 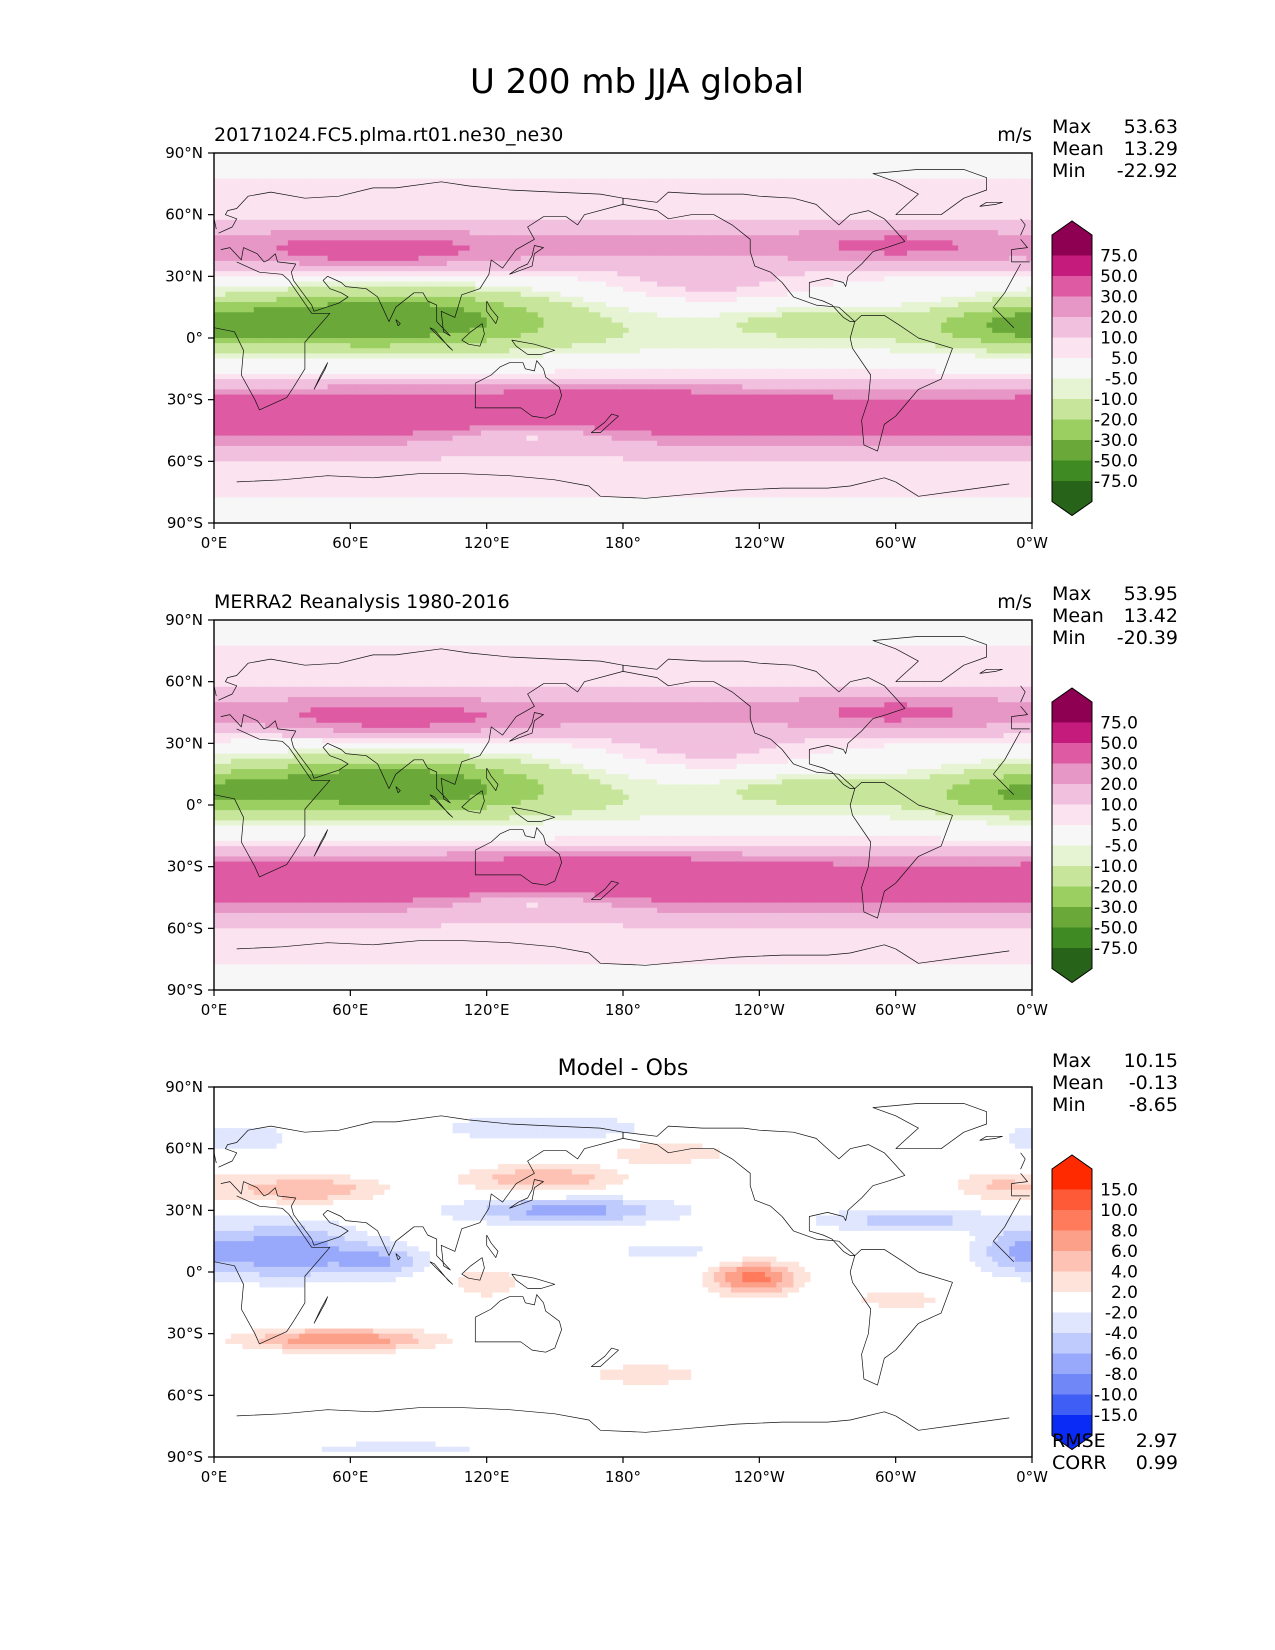 What do you see at coordinates (1124, 1252) in the screenshot?
I see `colorbar-label: 6.0` at bounding box center [1124, 1252].